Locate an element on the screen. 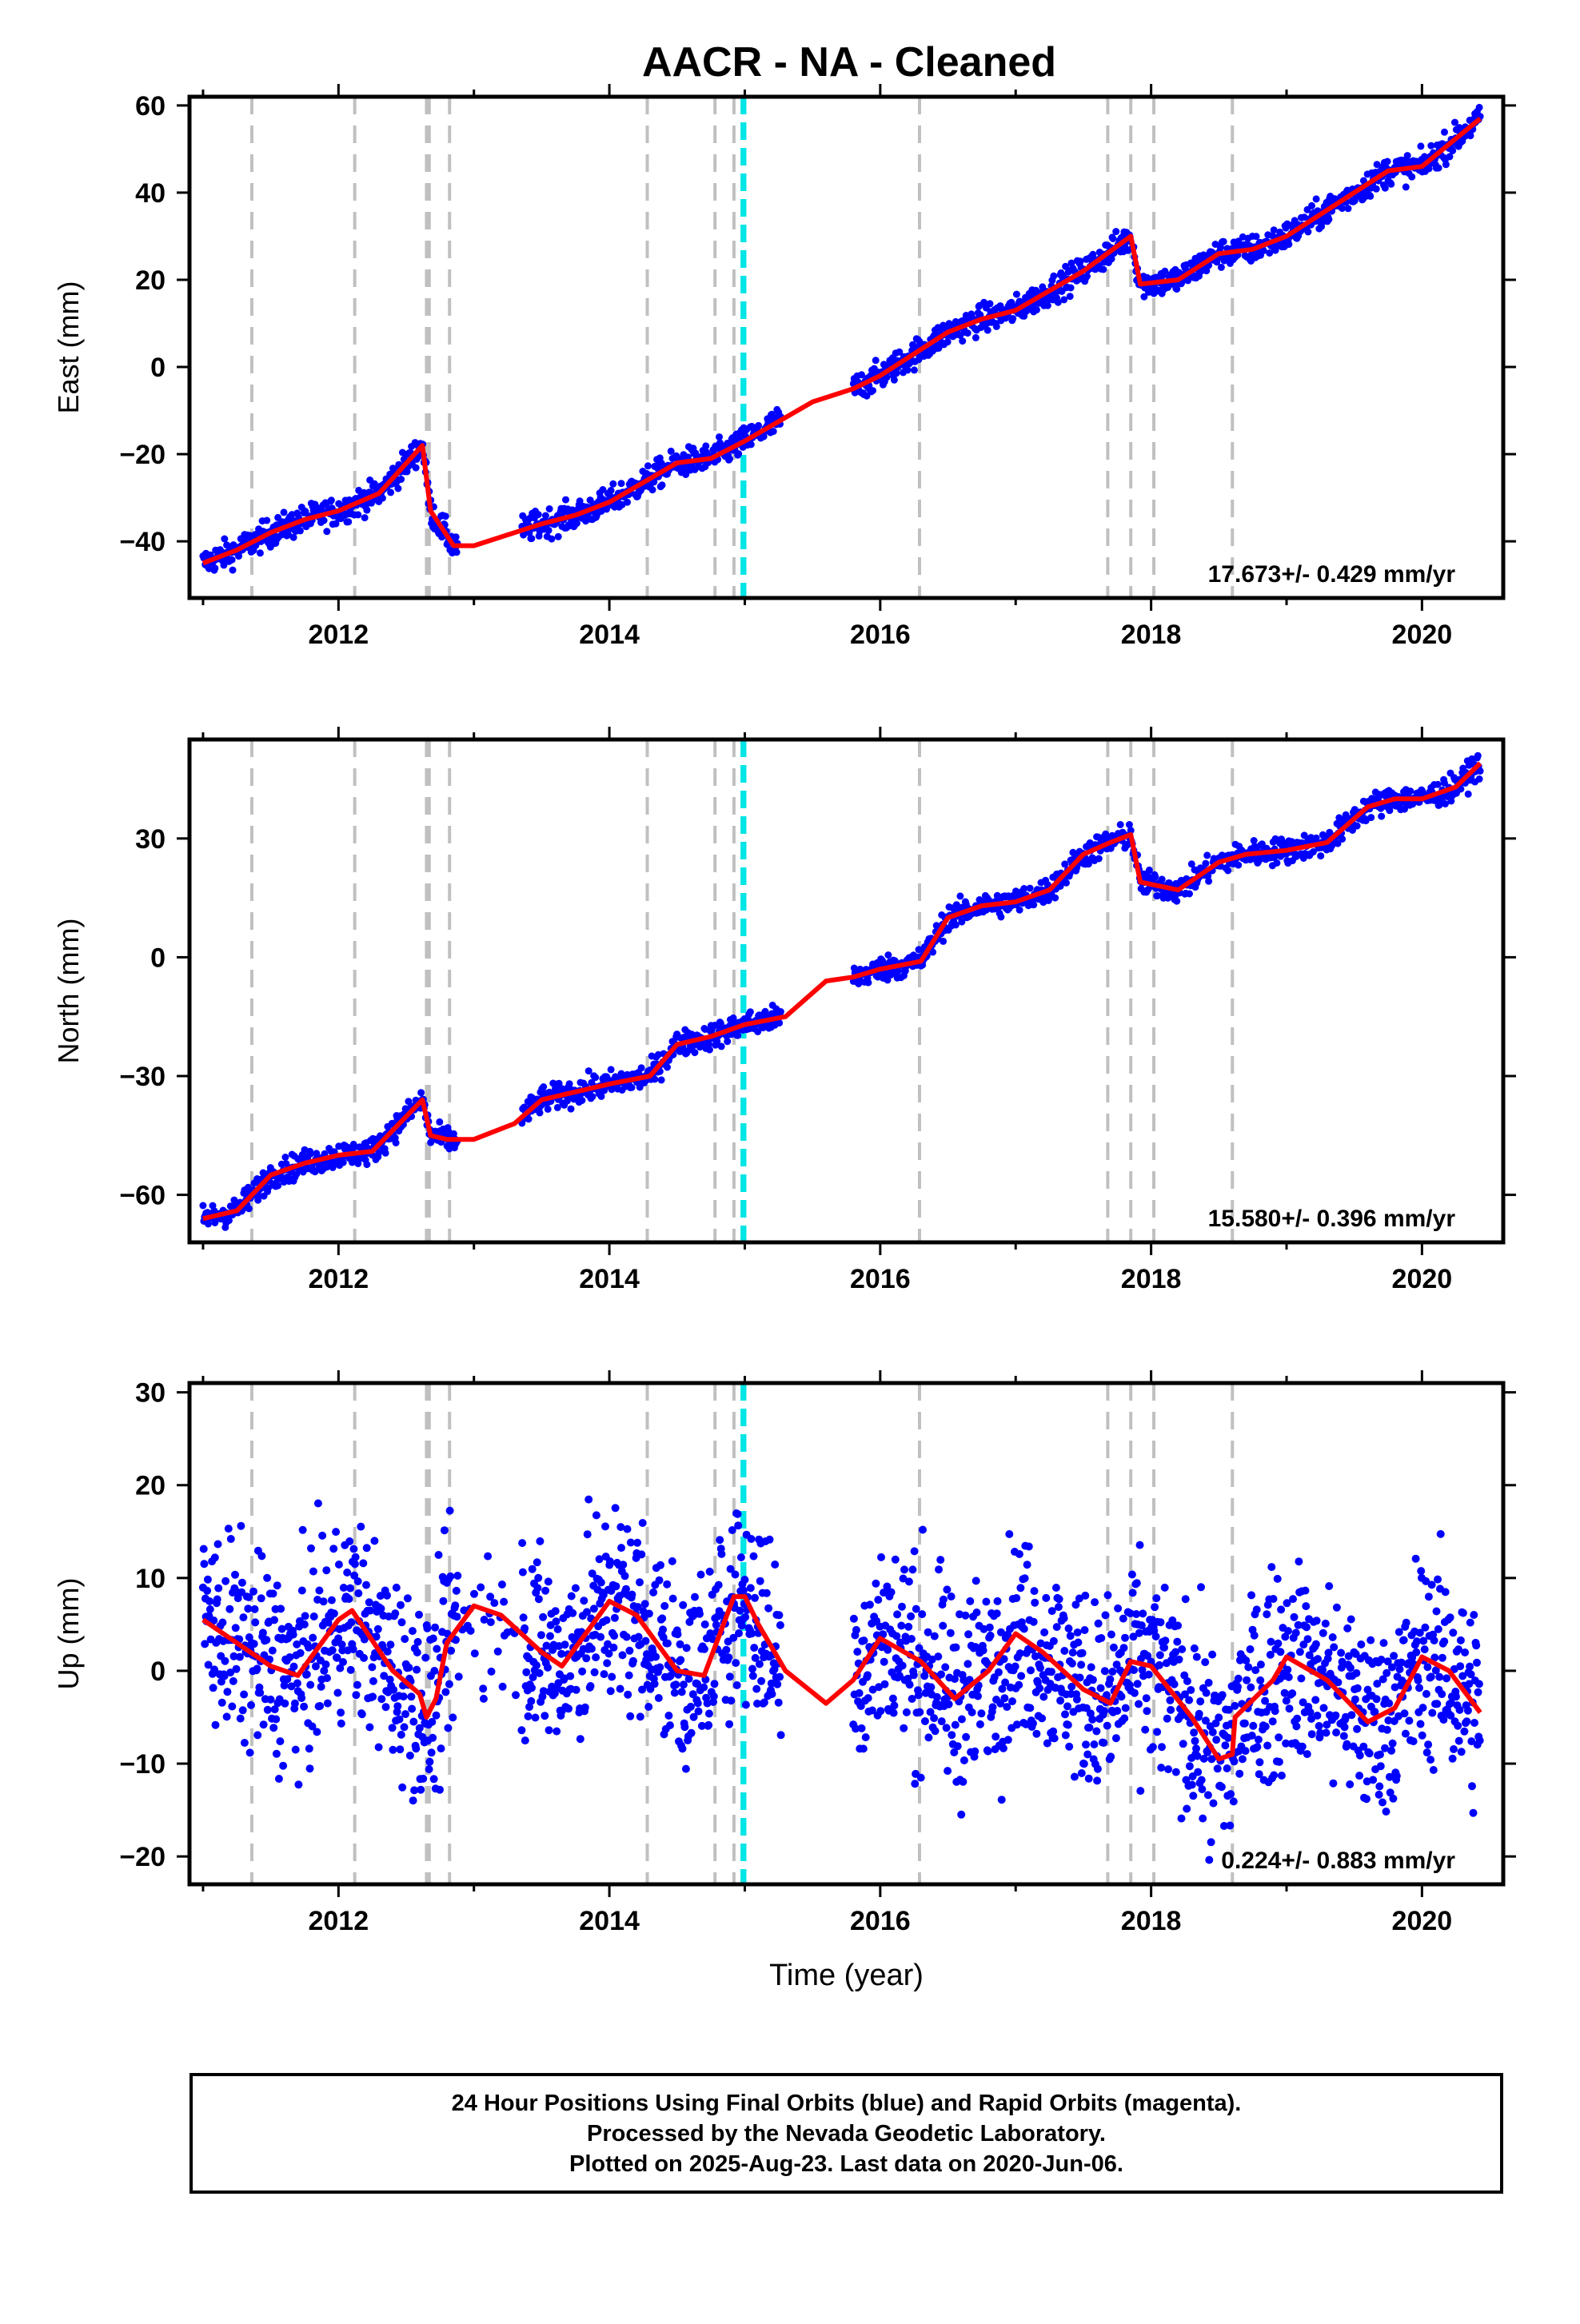 Image resolution: width=1580 pixels, height=2324 pixels. north-y-axis-label: North (mm) is located at coordinates (69, 991).